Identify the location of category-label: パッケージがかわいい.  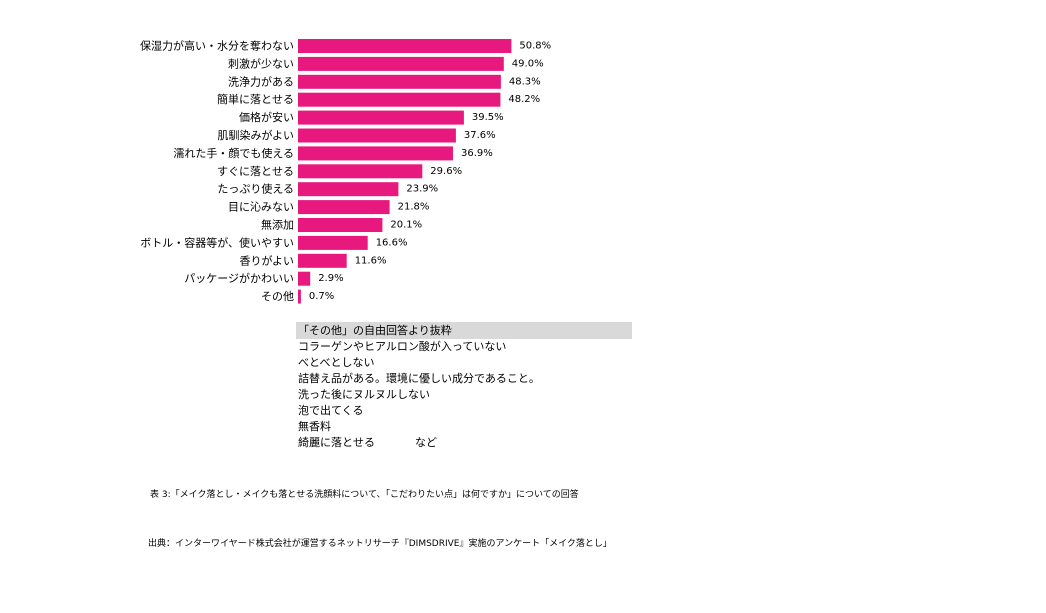
(239, 278).